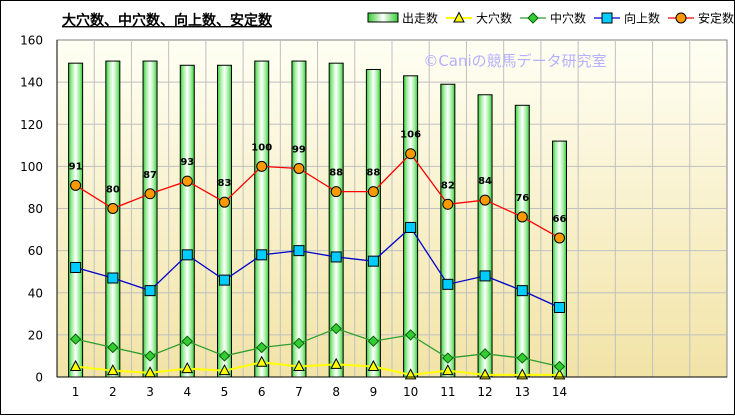  What do you see at coordinates (262, 392) in the screenshot?
I see `x-tick-label: 6` at bounding box center [262, 392].